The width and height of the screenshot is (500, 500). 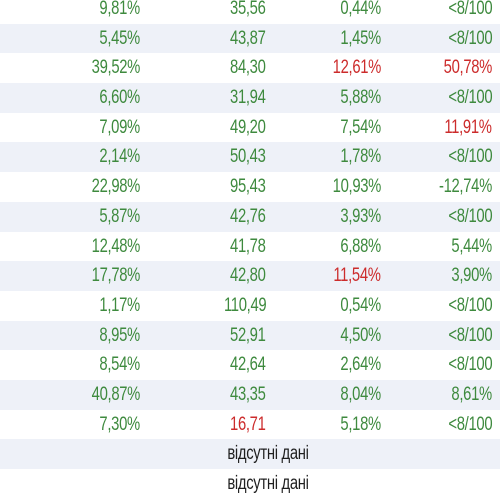 I want to click on missing-data-rows: відсутні дані відсутні дані, so click(x=250, y=468).